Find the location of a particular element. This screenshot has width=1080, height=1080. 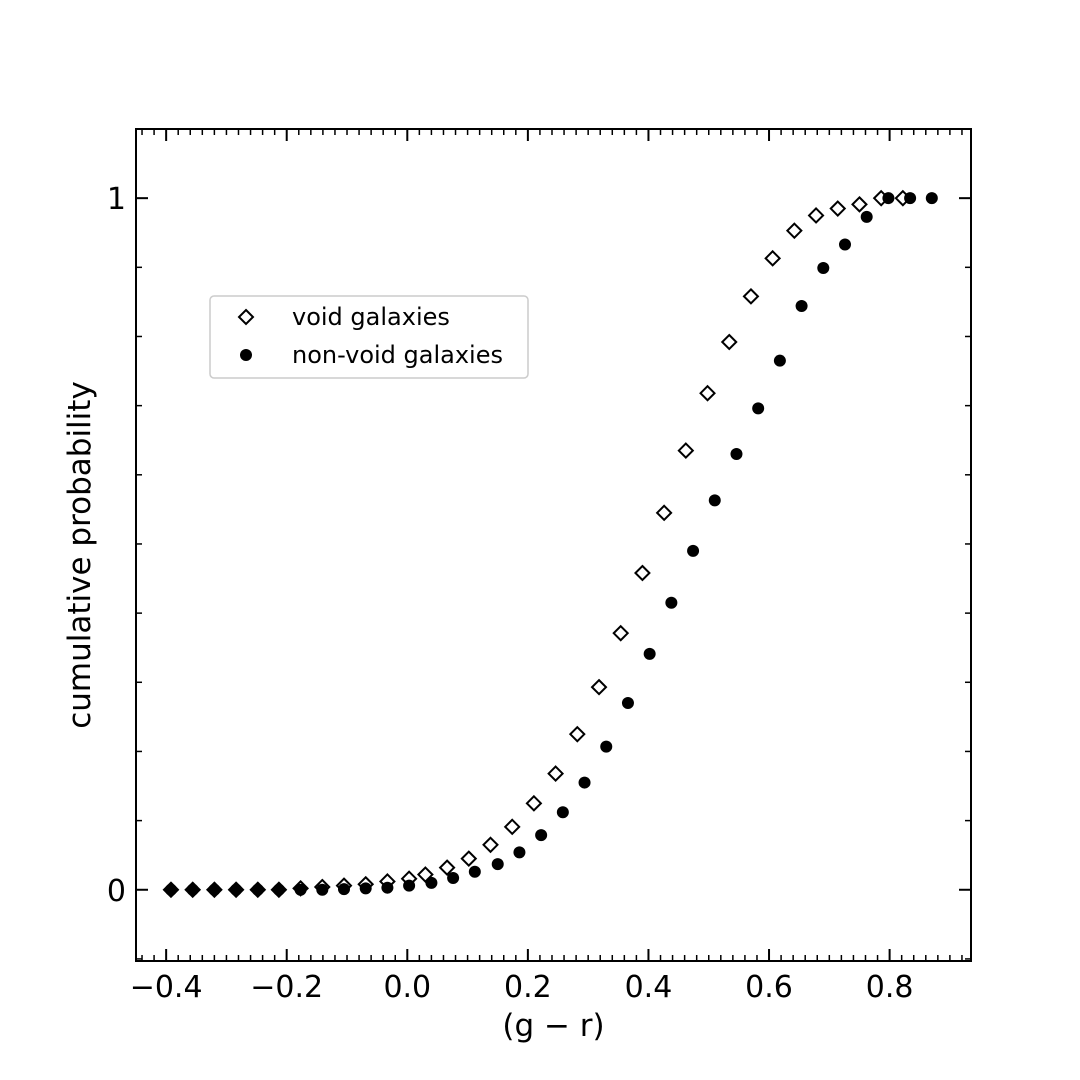

x-tick-label: 0.0 is located at coordinates (407, 987).